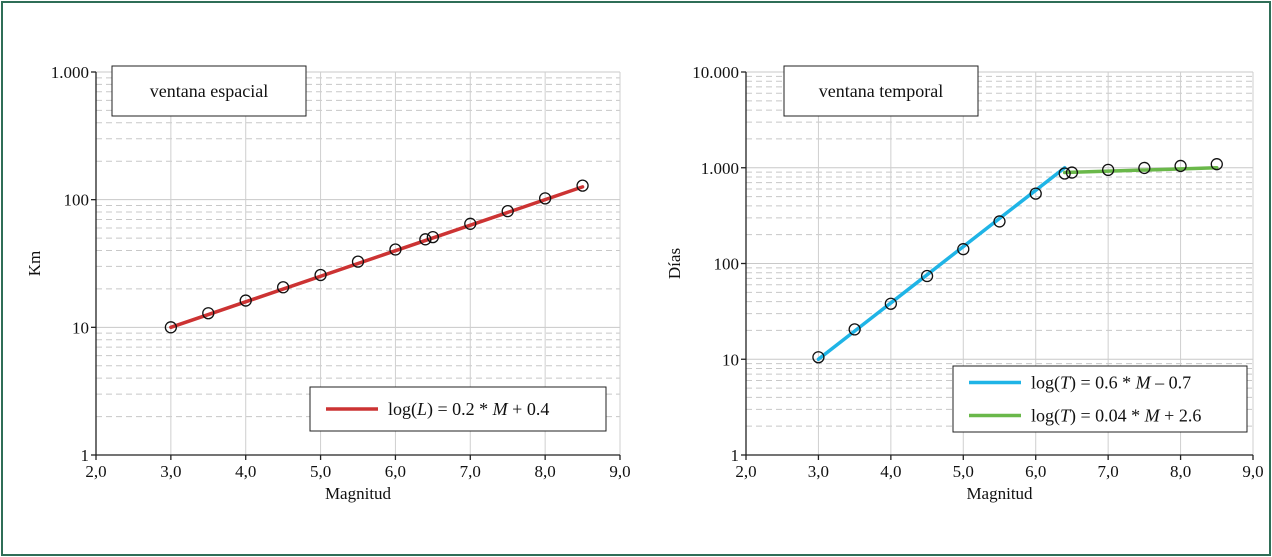  I want to click on legend-label: log(T) = 0.6 * M – 0.7, so click(1111, 383).